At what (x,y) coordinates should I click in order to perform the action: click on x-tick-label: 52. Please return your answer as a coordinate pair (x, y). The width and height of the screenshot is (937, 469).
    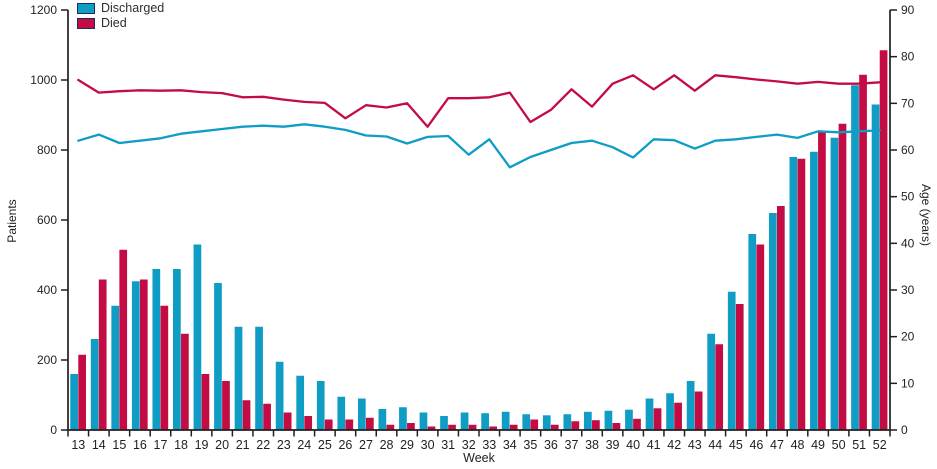
    Looking at the image, I should click on (880, 445).